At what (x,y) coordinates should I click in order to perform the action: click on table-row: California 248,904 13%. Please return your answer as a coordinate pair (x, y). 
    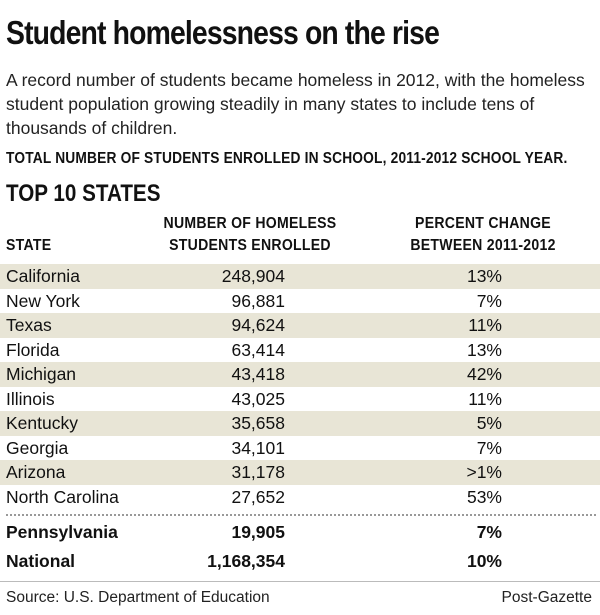
    Looking at the image, I should click on (300, 276).